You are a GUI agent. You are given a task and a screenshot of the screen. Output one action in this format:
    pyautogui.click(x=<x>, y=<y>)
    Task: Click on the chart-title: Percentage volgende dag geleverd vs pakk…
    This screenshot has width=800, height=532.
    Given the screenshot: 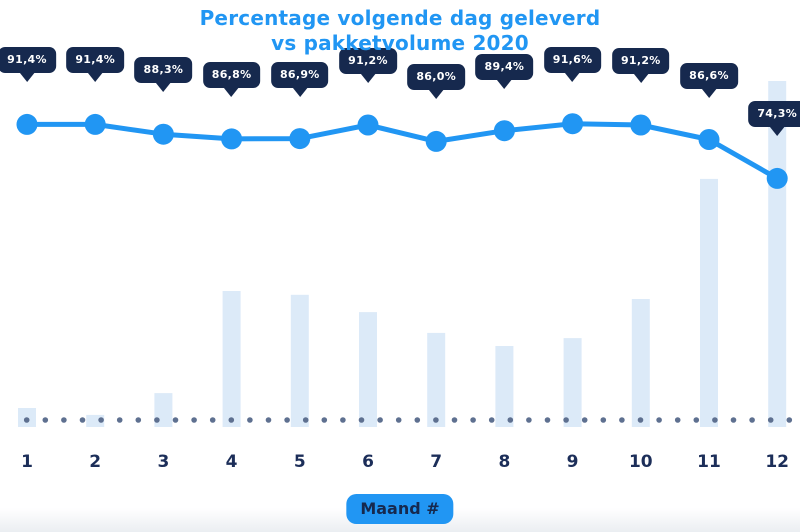 What is the action you would take?
    pyautogui.click(x=400, y=31)
    